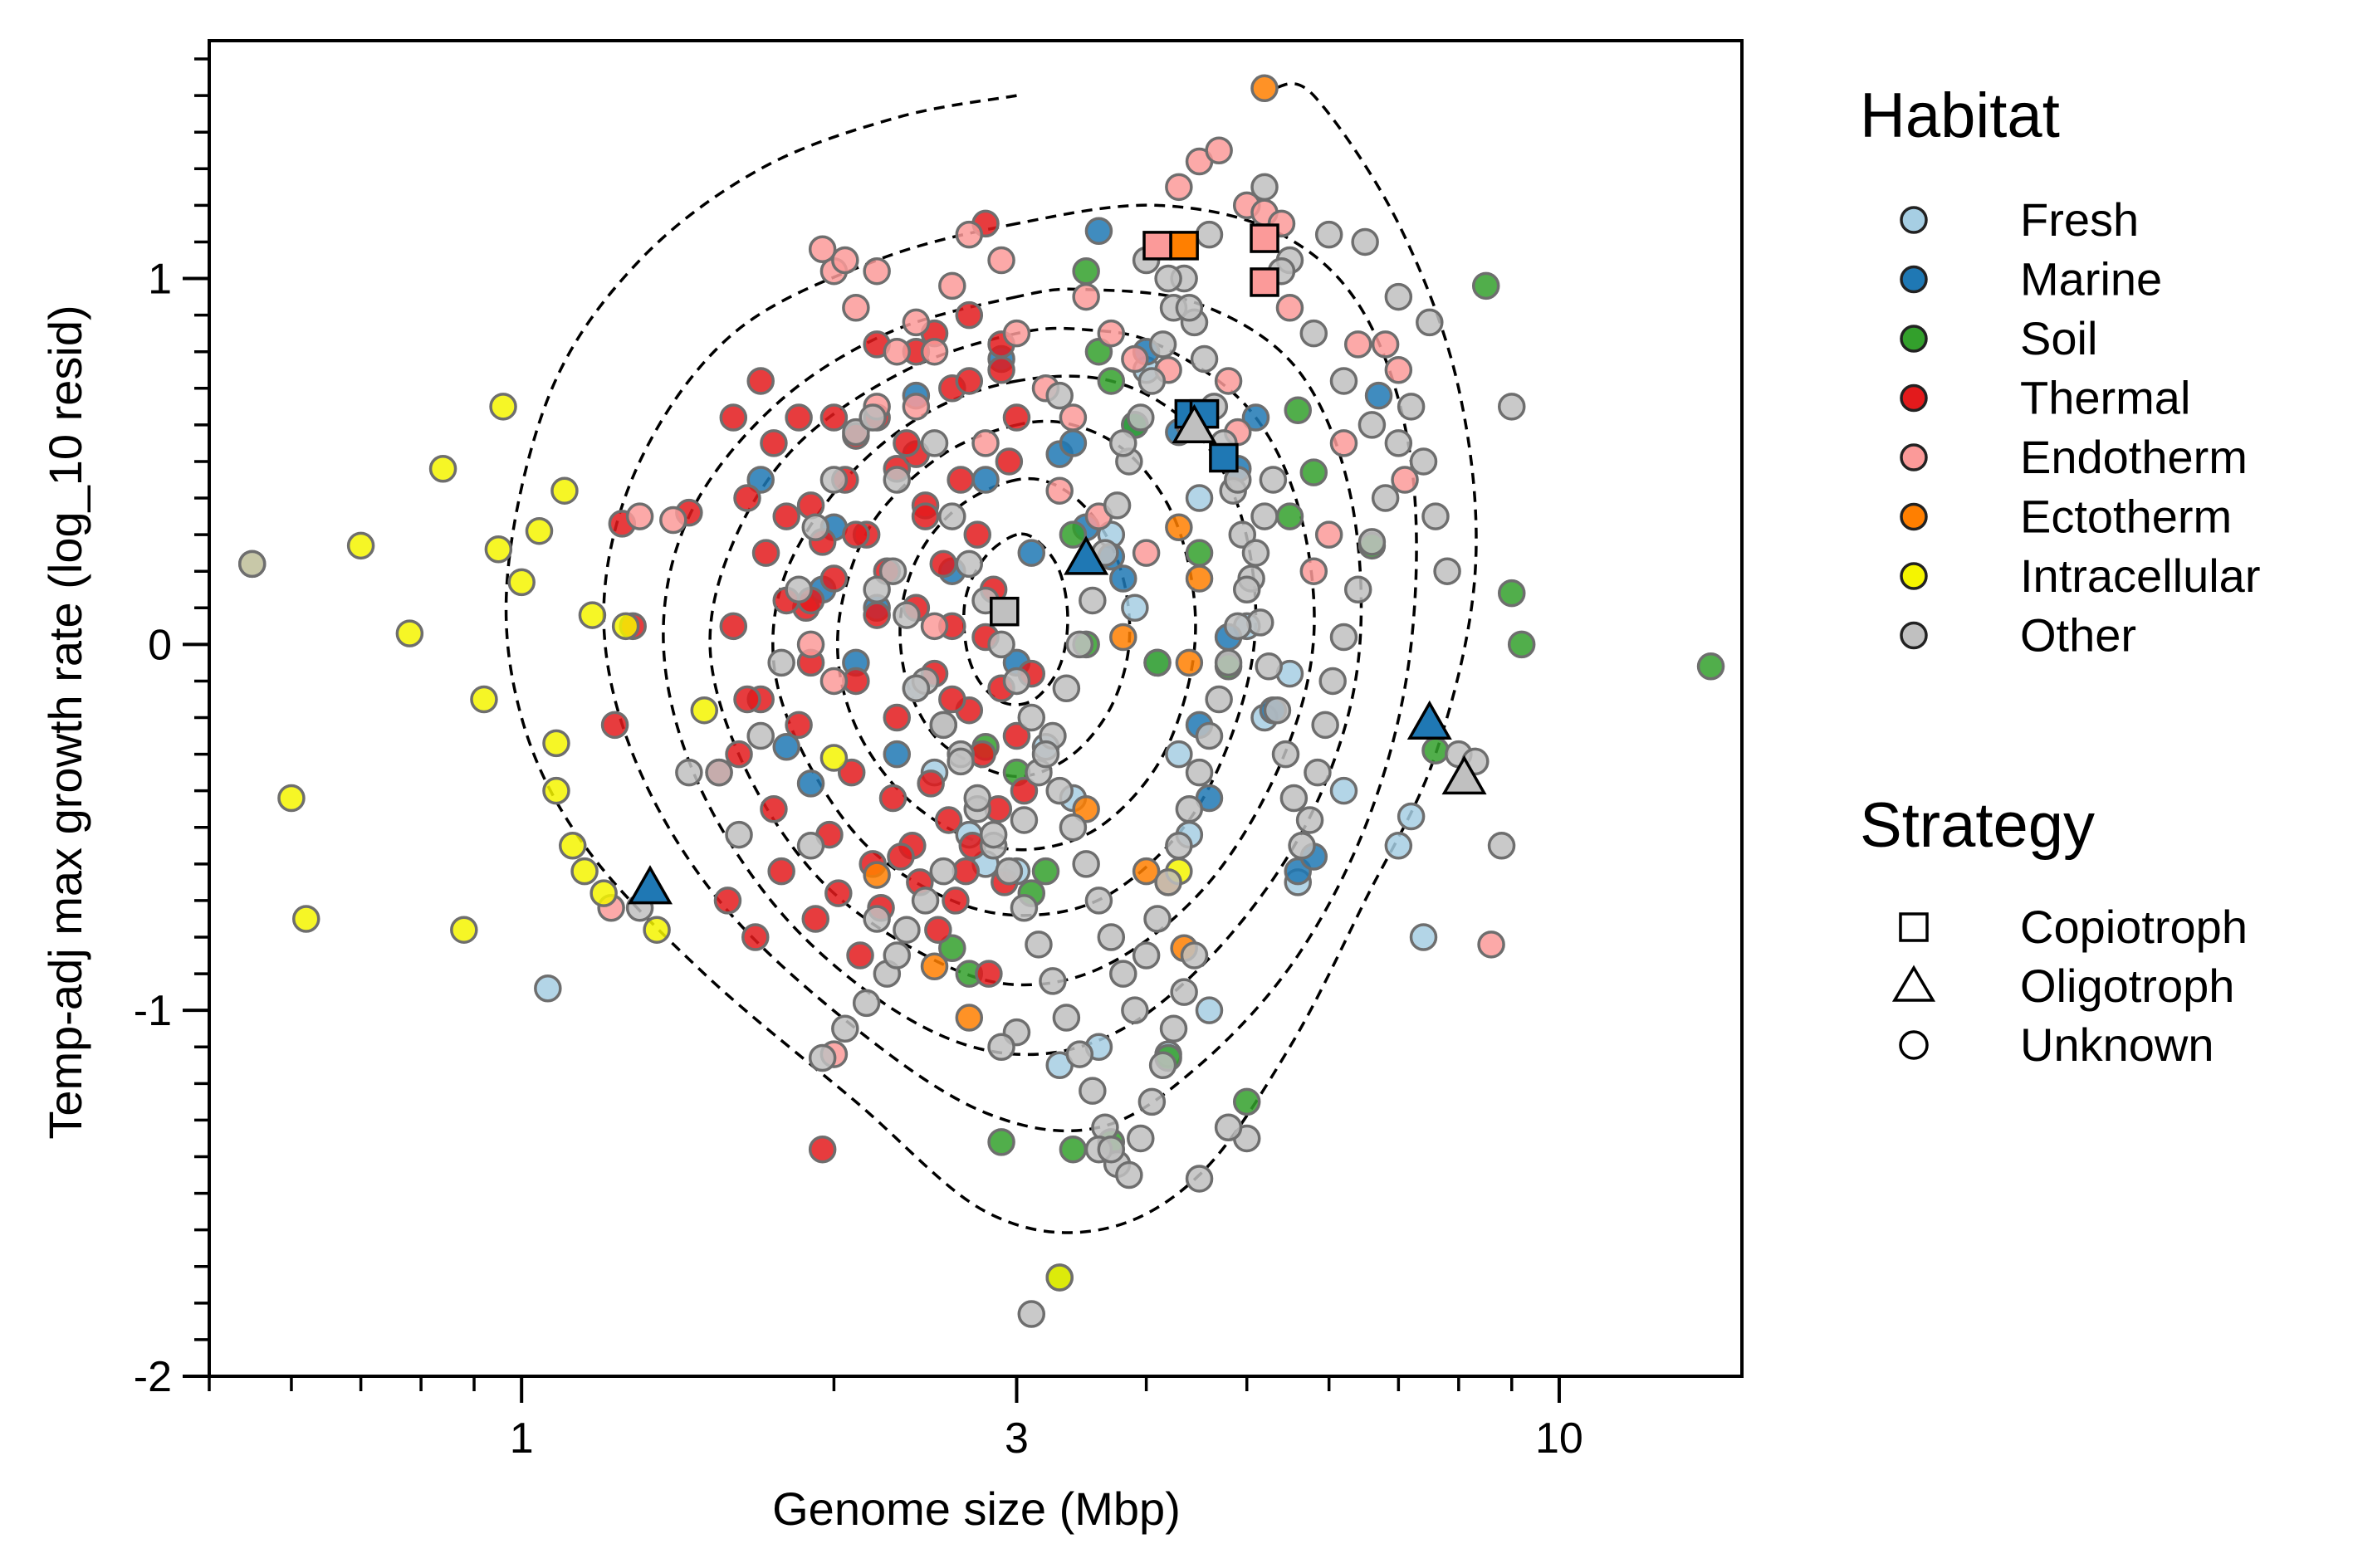 The image size is (2353, 1568). I want to click on y-tick-label: 1, so click(160, 280).